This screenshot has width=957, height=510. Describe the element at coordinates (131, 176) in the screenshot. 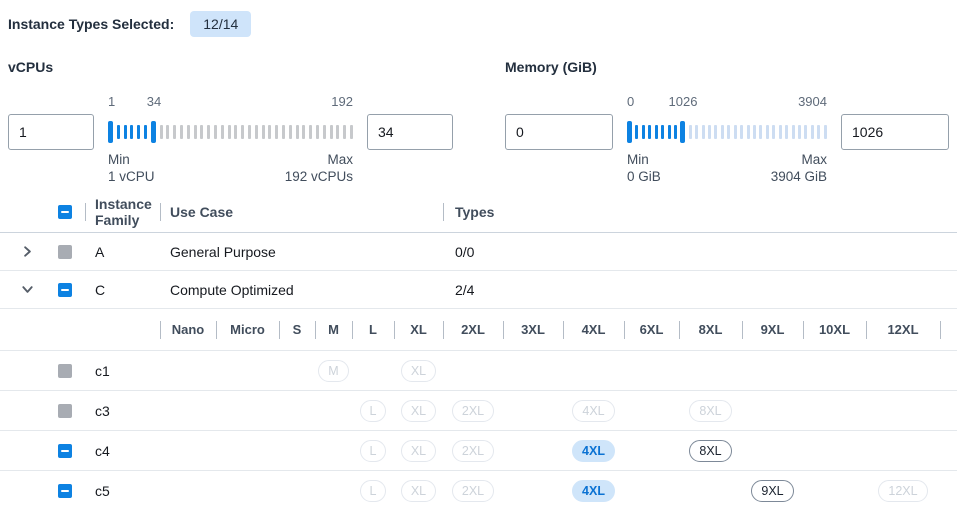

I see `vcpus-min-value: 1 vCPU` at that location.